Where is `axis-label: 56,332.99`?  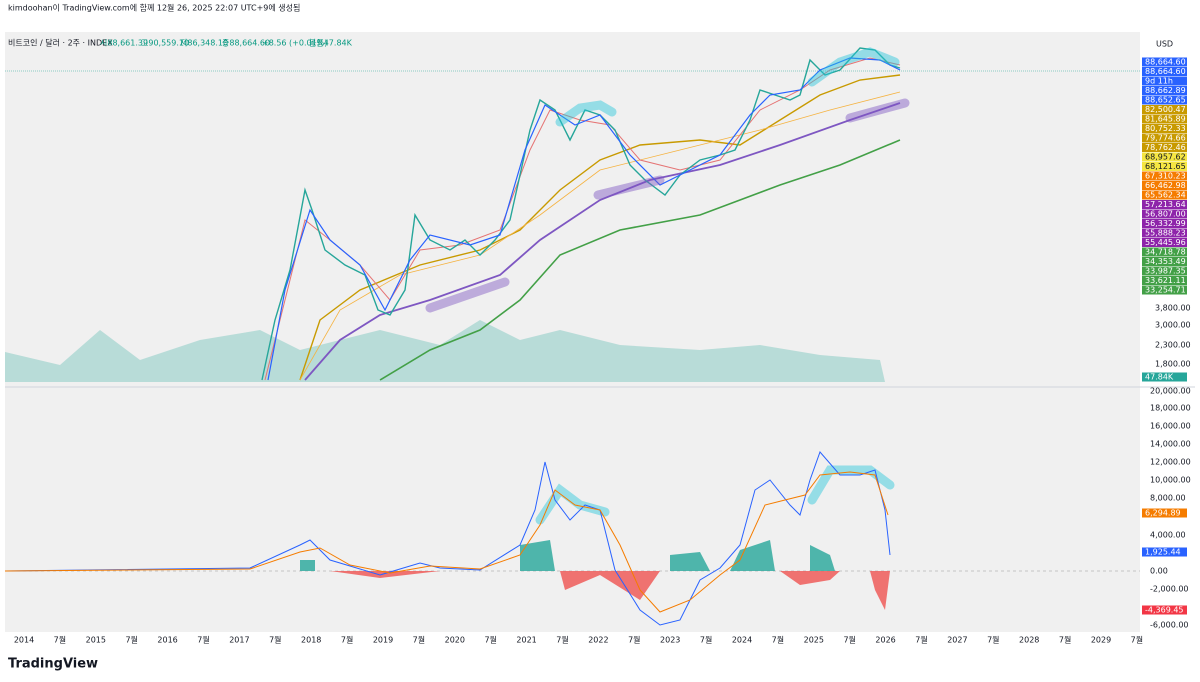 axis-label: 56,332.99 is located at coordinates (1165, 223).